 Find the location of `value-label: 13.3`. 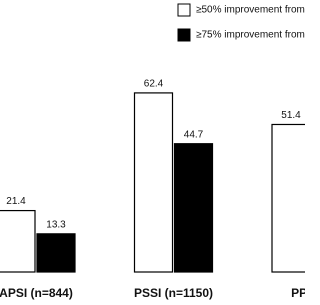

value-label: 13.3 is located at coordinates (56, 224).